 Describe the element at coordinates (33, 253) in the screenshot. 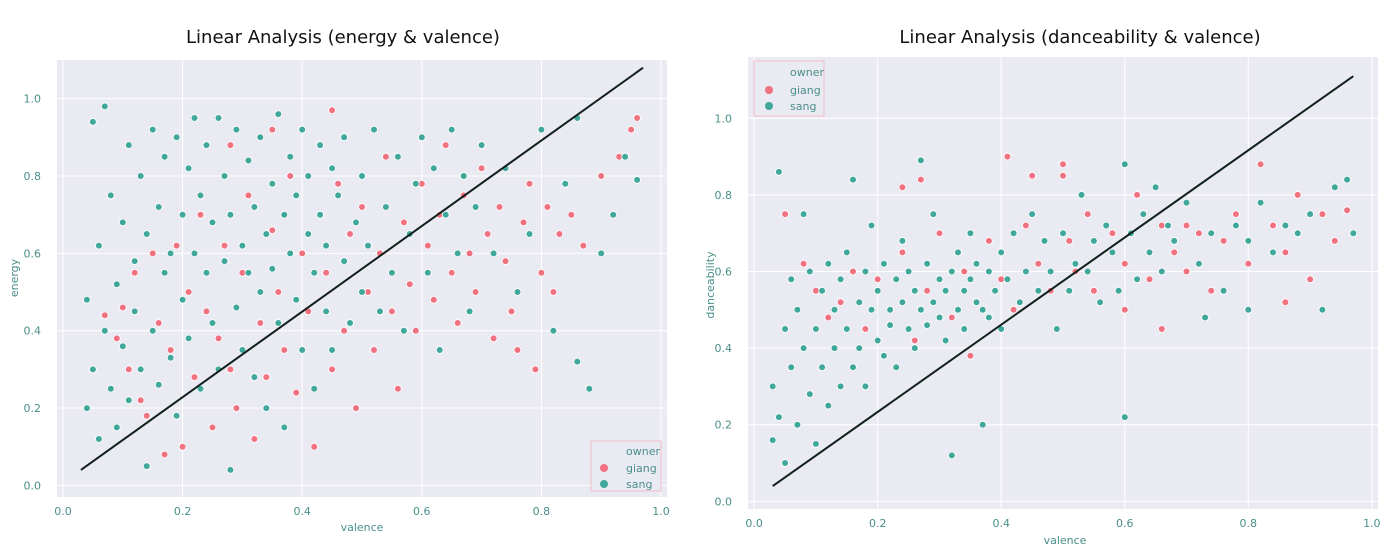

I see `y-tick-label: 0.6` at that location.